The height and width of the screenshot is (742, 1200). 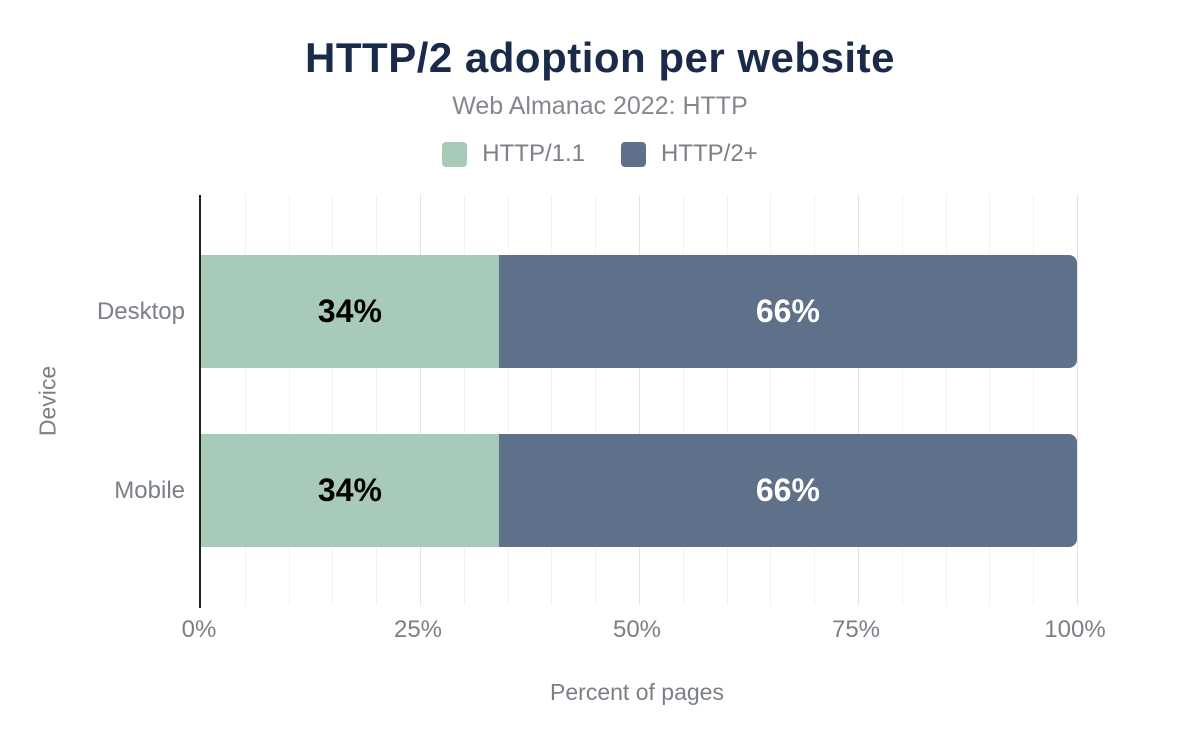 I want to click on legend-label-http1: HTTP/1.1, so click(x=533, y=153).